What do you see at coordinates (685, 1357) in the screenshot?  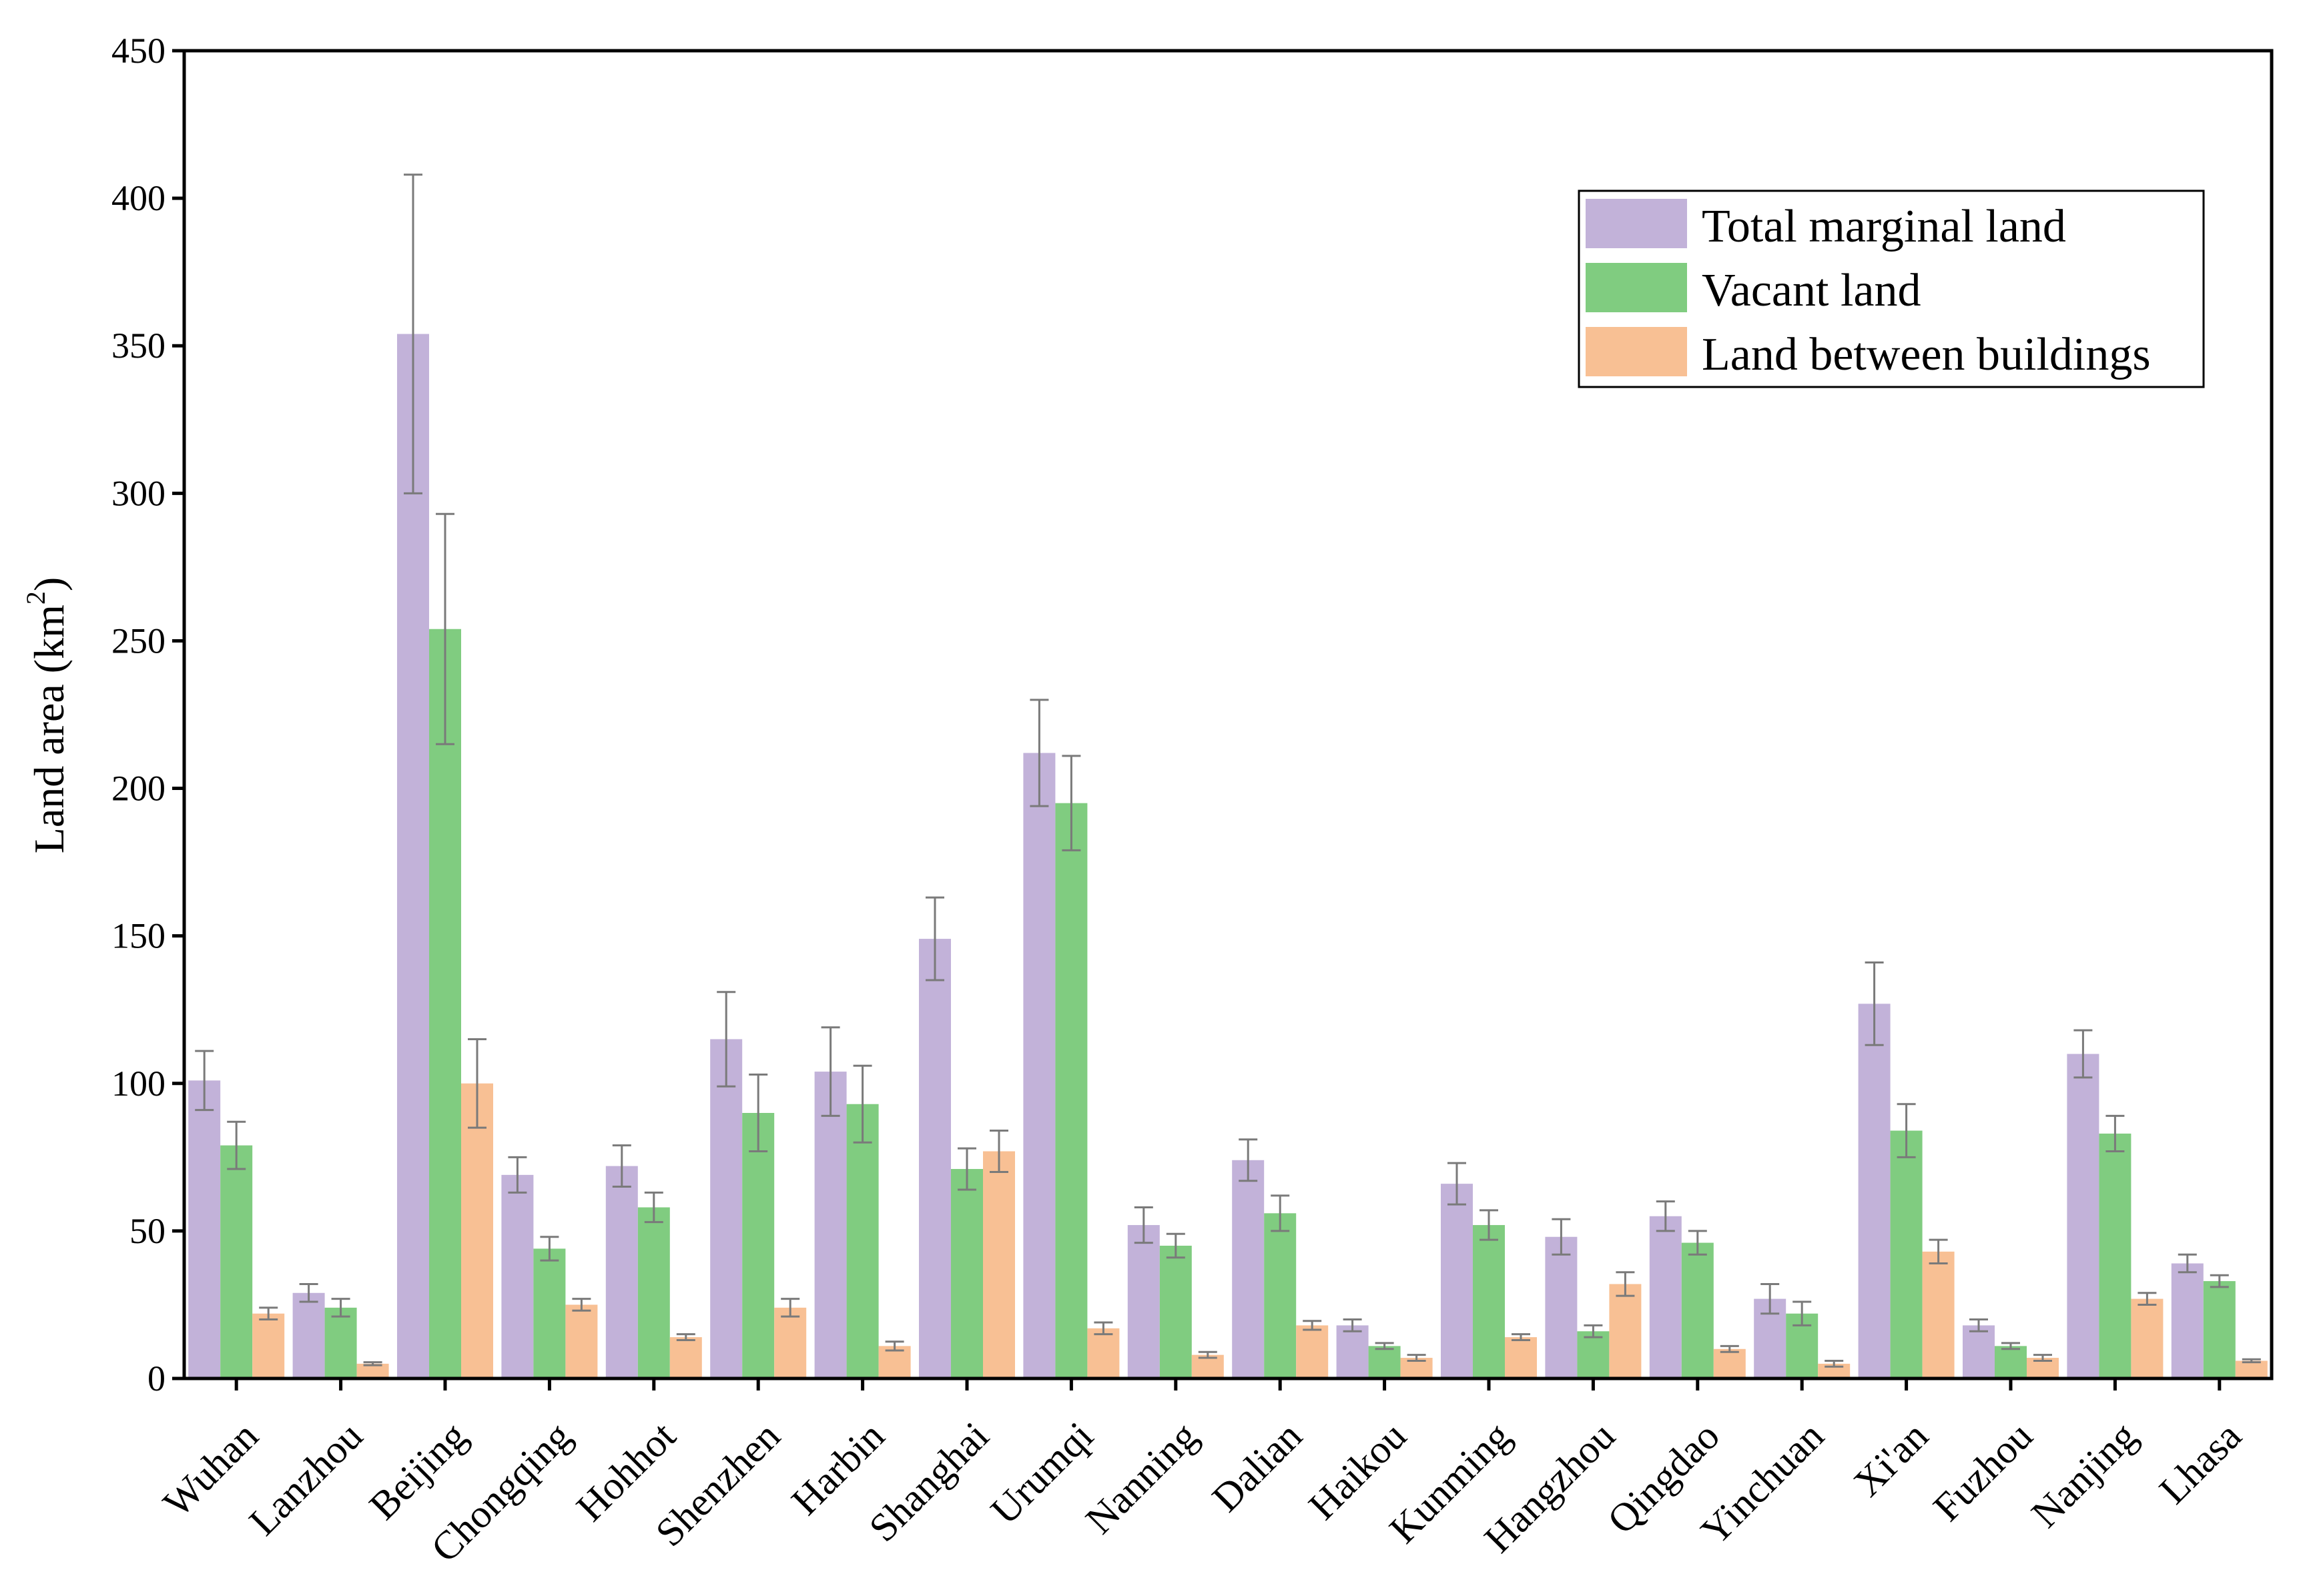 I see `bar-land-between-buildings-hohhot` at bounding box center [685, 1357].